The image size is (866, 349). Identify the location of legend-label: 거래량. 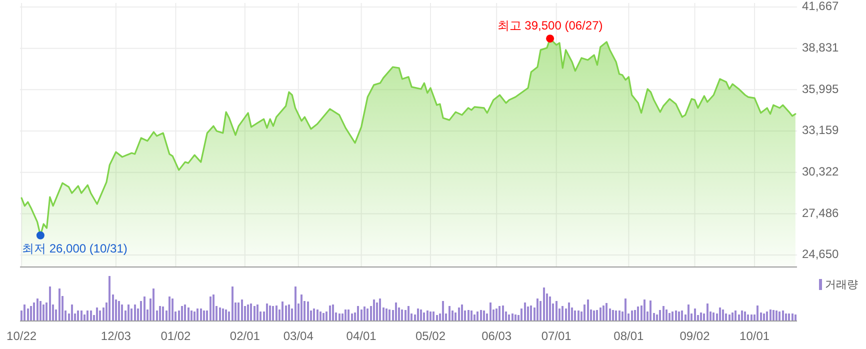
(841, 284).